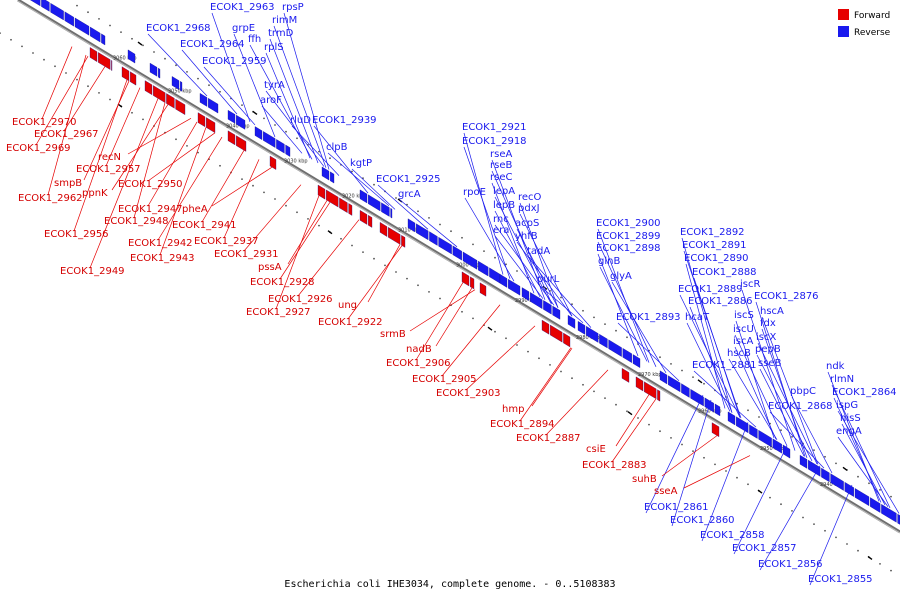 This screenshot has width=900, height=600. I want to click on scale-tick-label: 2960 kbp, so click(710, 411).